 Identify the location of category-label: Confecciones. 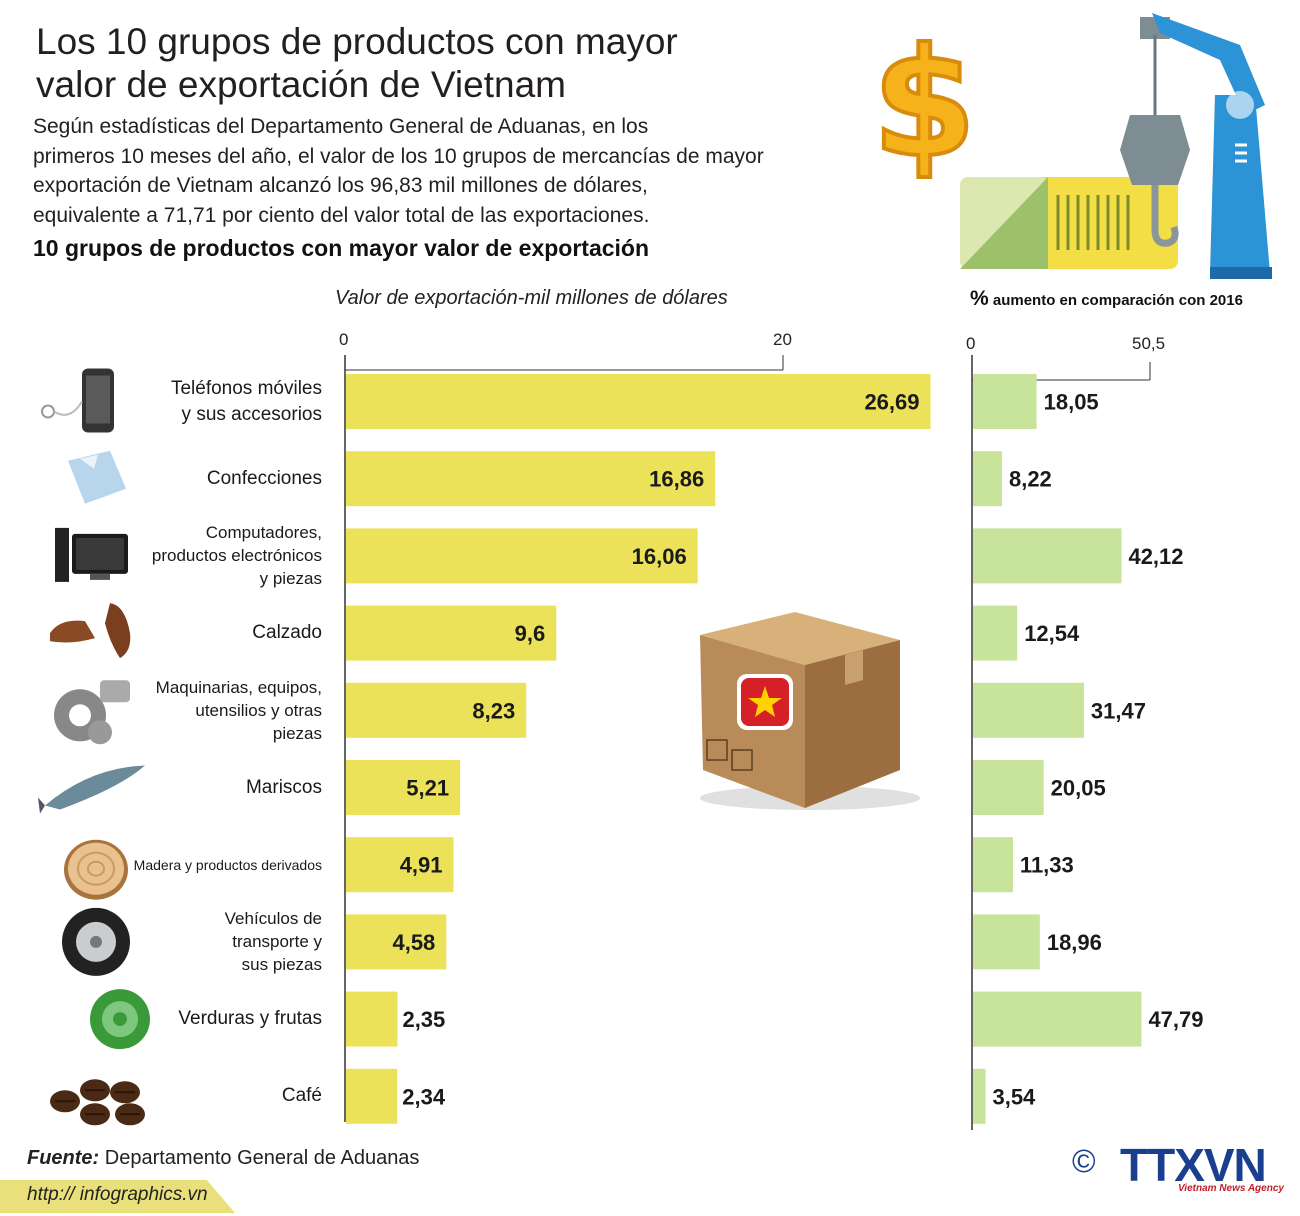
(264, 479).